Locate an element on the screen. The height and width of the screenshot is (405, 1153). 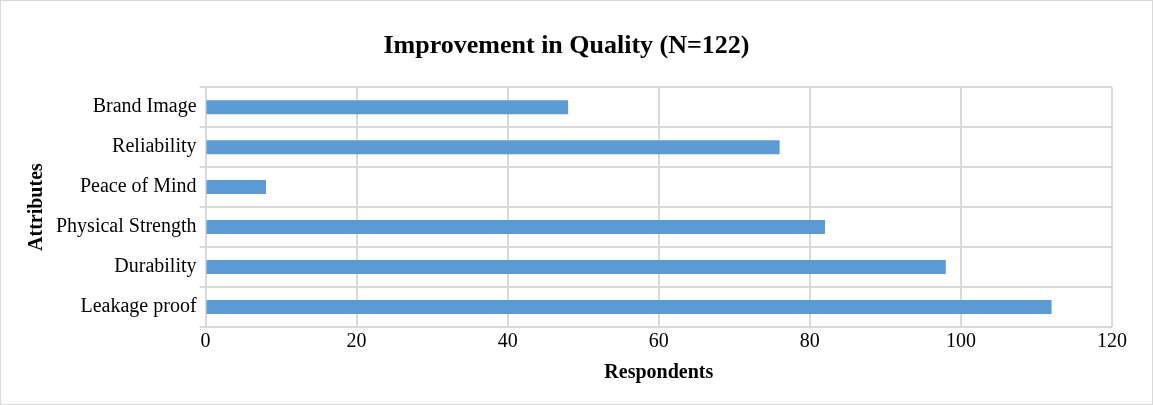
x-tick-label: 60 is located at coordinates (658, 340).